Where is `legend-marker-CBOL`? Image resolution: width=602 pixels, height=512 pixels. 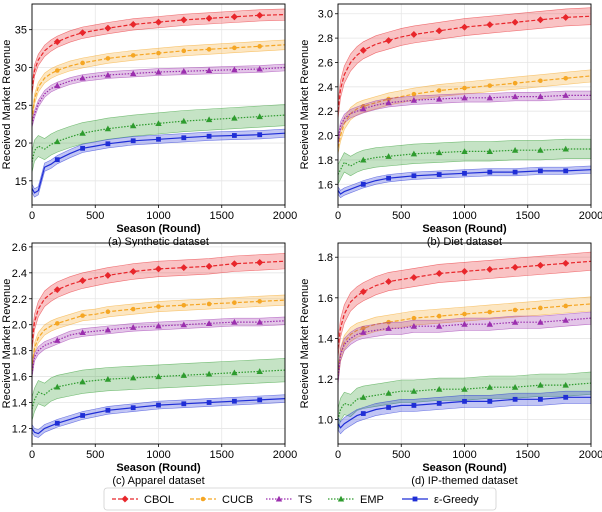 legend-marker-CBOL is located at coordinates (125, 499).